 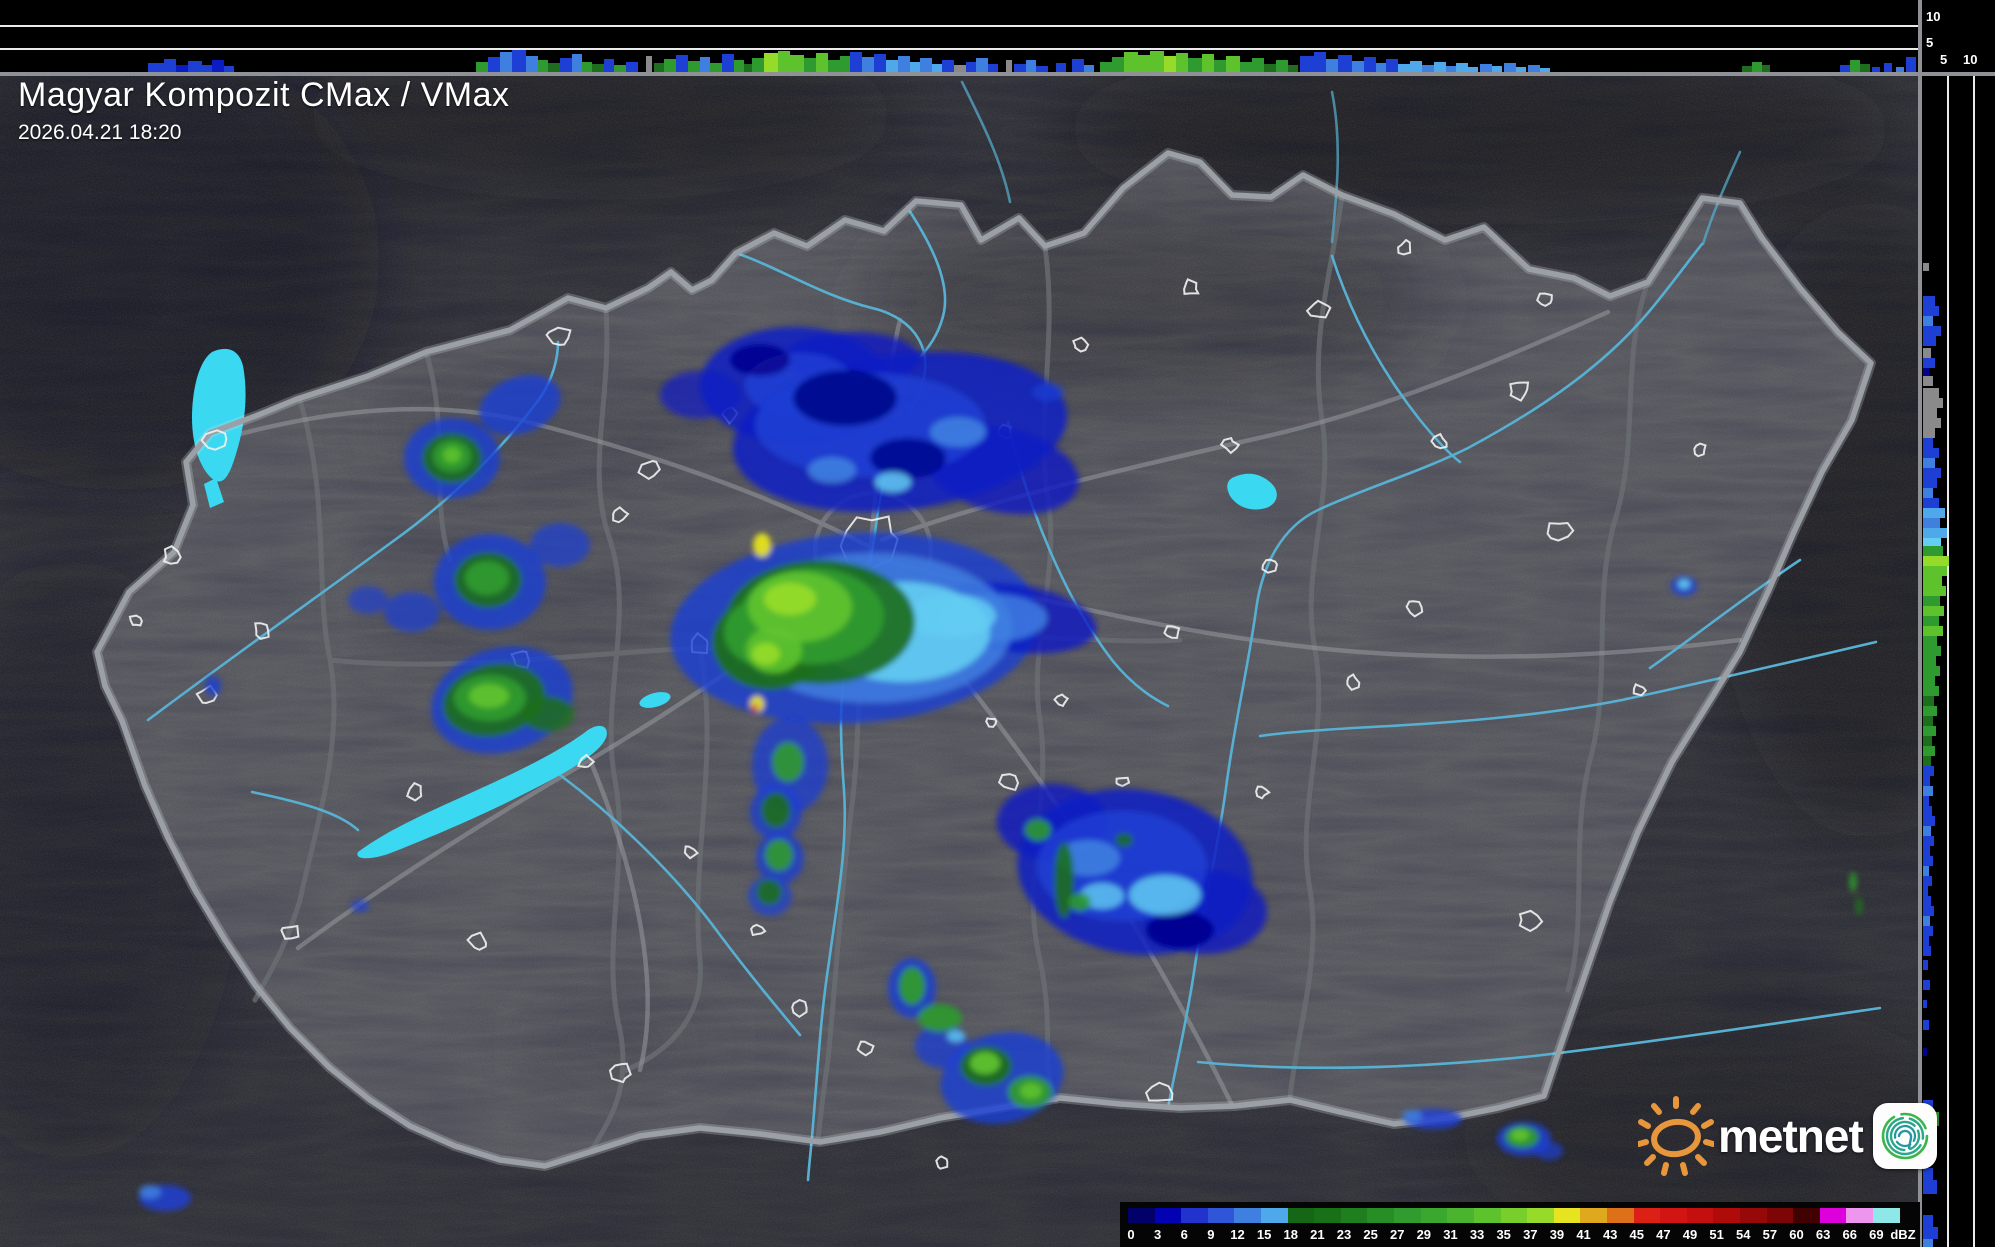 What do you see at coordinates (655, 700) in the screenshot?
I see `lake-velence` at bounding box center [655, 700].